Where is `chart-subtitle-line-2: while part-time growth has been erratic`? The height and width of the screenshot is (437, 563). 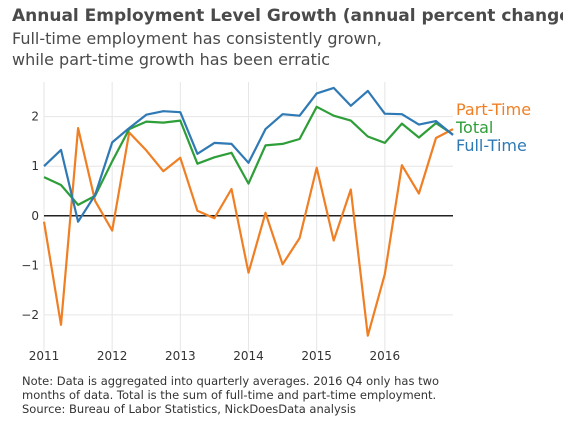 chart-subtitle-line-2: while part-time growth has been erratic is located at coordinates (171, 59).